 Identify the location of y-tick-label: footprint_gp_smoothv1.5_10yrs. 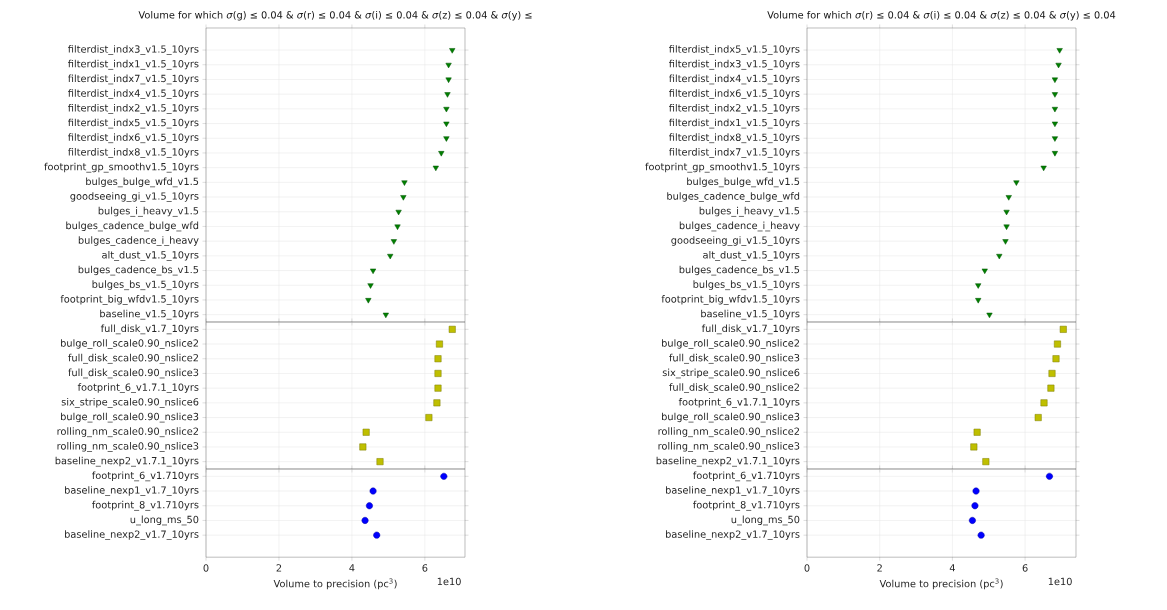
(121, 167).